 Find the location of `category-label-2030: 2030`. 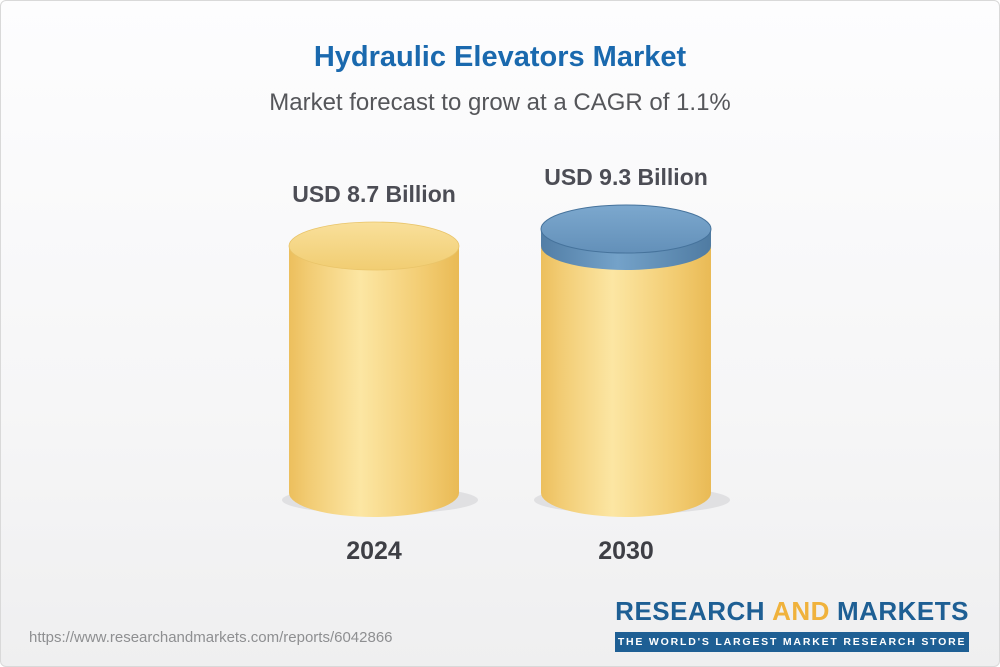

category-label-2030: 2030 is located at coordinates (626, 551).